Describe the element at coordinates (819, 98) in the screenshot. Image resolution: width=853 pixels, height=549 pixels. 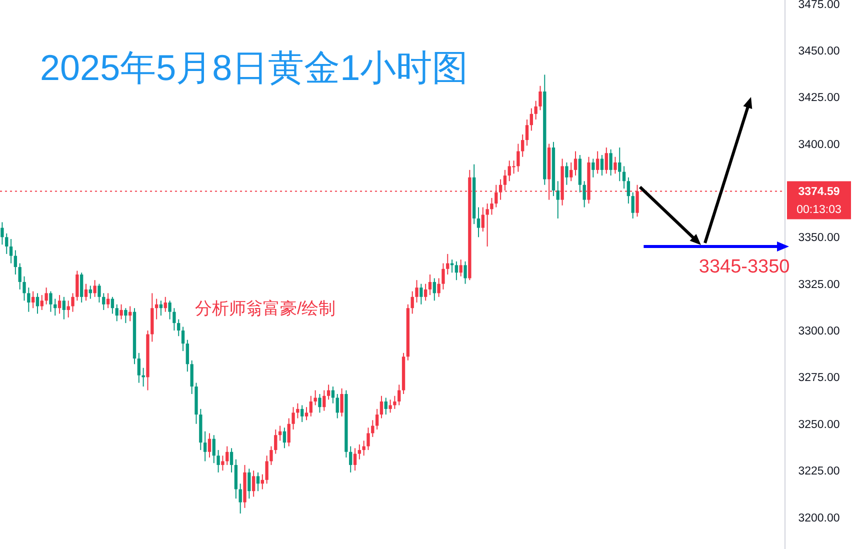
I see `y-tick-label: 3425.00` at that location.